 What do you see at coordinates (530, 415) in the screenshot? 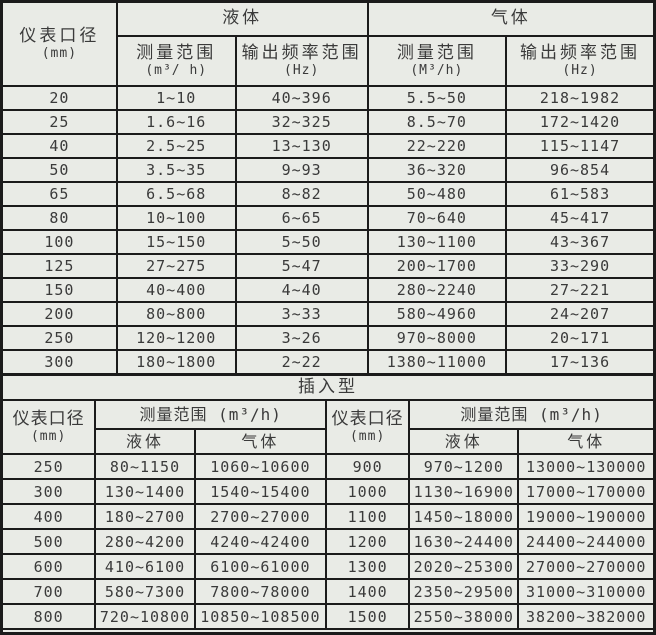
I see `measure-header-right: 测量范围 (m³/h)` at bounding box center [530, 415].